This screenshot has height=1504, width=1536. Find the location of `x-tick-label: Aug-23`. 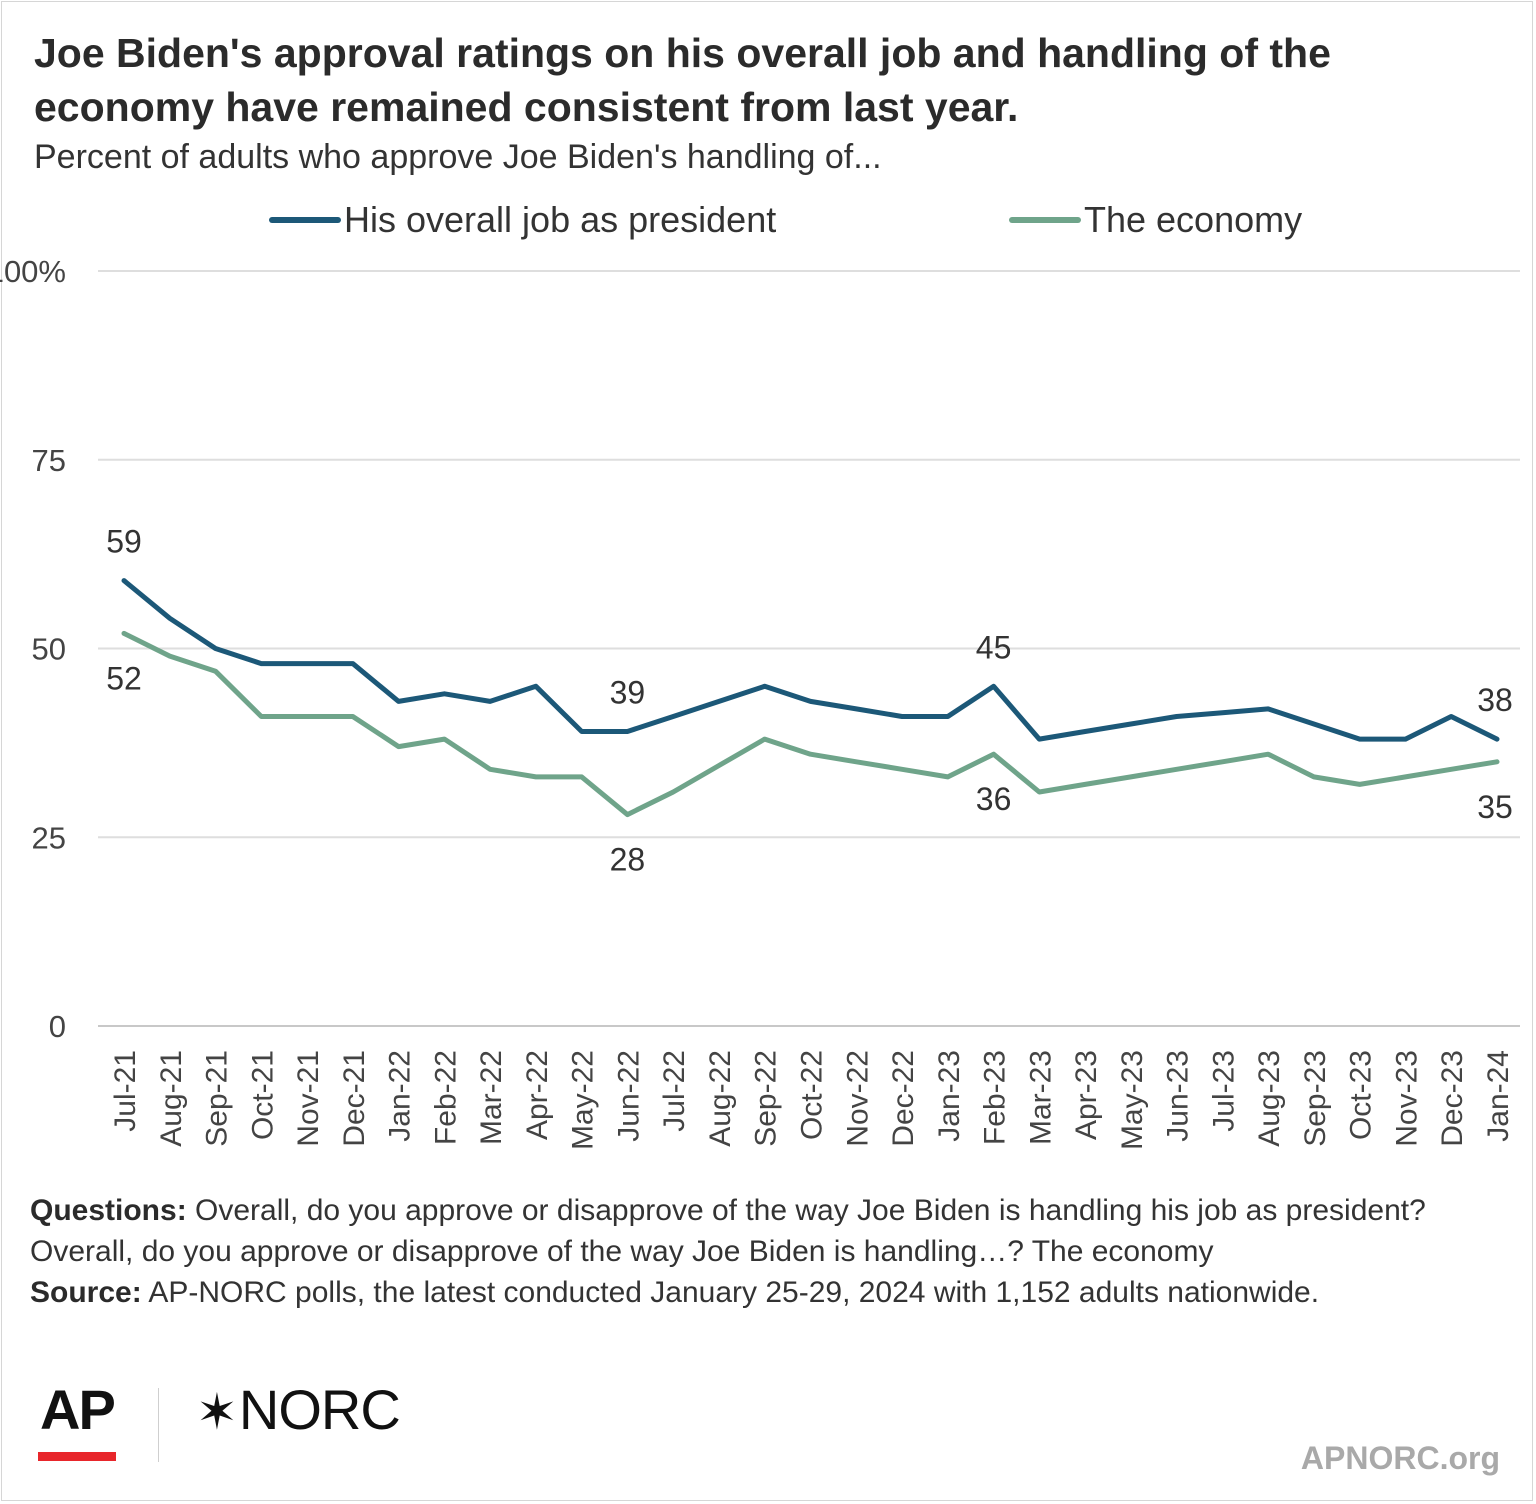

x-tick-label: Aug-23 is located at coordinates (1269, 1098).